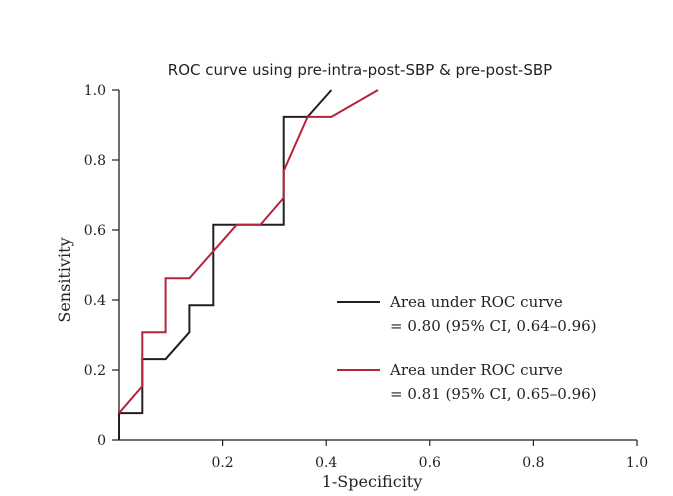  What do you see at coordinates (476, 302) in the screenshot?
I see `legend-label-1a: Area under ROC curve` at bounding box center [476, 302].